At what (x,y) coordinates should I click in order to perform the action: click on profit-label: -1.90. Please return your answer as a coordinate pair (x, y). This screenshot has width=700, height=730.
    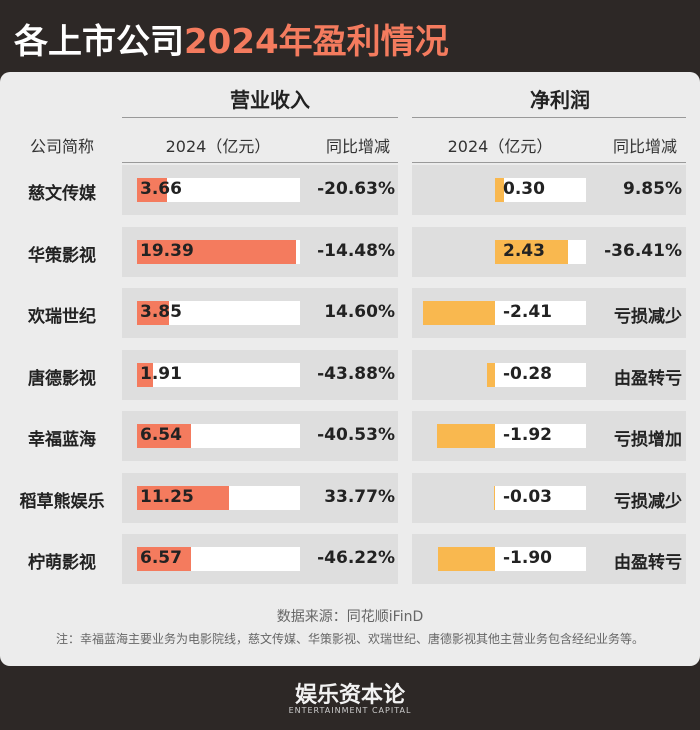
    Looking at the image, I should click on (527, 558).